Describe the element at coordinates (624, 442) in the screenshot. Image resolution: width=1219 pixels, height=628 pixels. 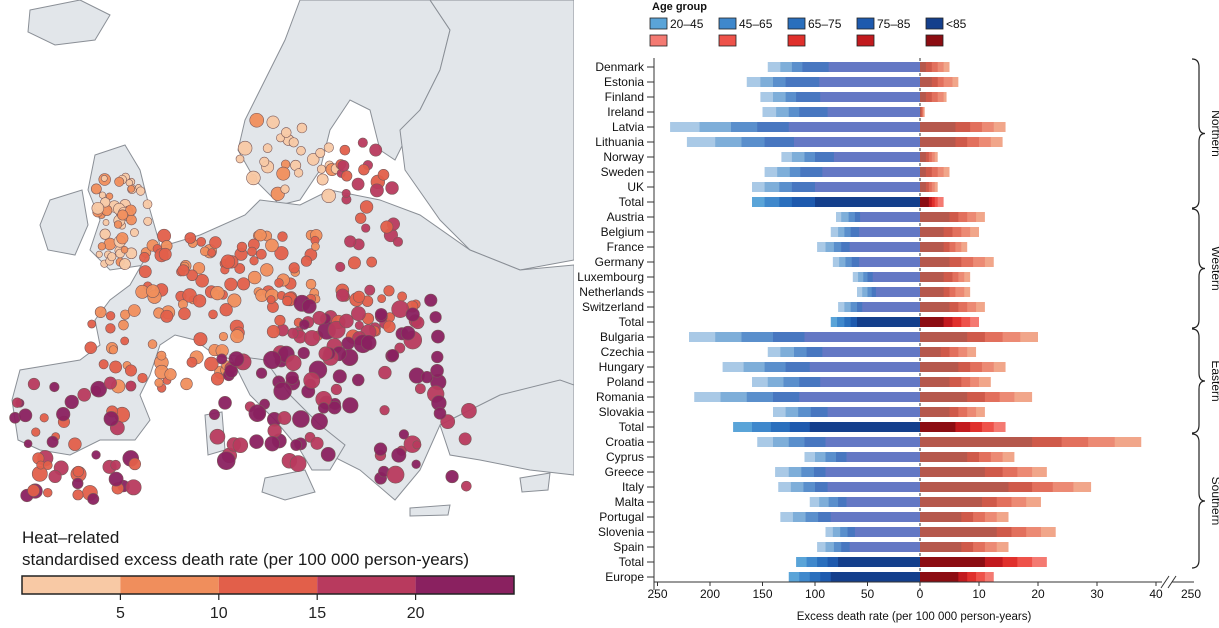
I see `country-label: Croatia` at that location.